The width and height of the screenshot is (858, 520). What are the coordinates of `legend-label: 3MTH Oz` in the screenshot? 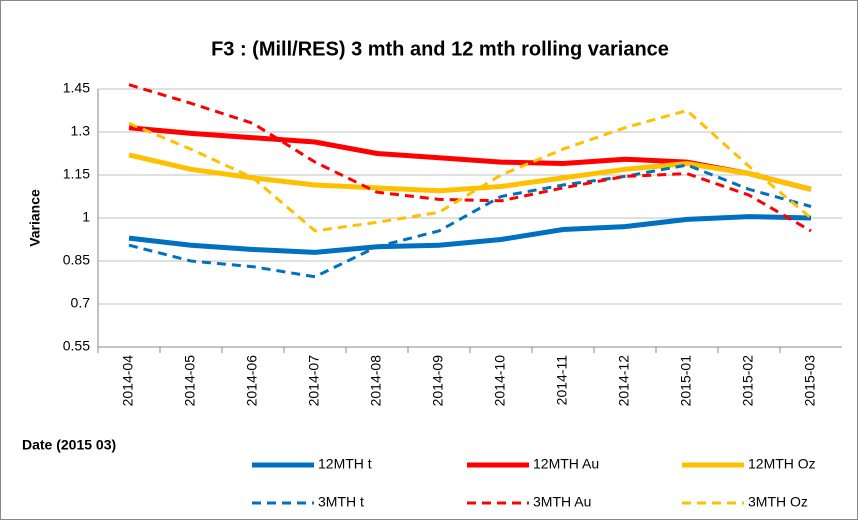 It's located at (778, 502).